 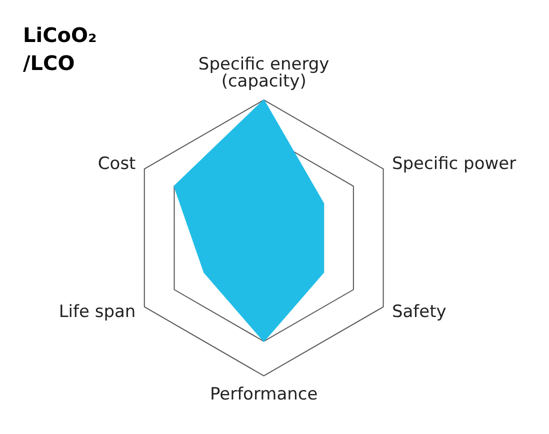 I want to click on spoke-label: Life span, so click(x=97, y=312).